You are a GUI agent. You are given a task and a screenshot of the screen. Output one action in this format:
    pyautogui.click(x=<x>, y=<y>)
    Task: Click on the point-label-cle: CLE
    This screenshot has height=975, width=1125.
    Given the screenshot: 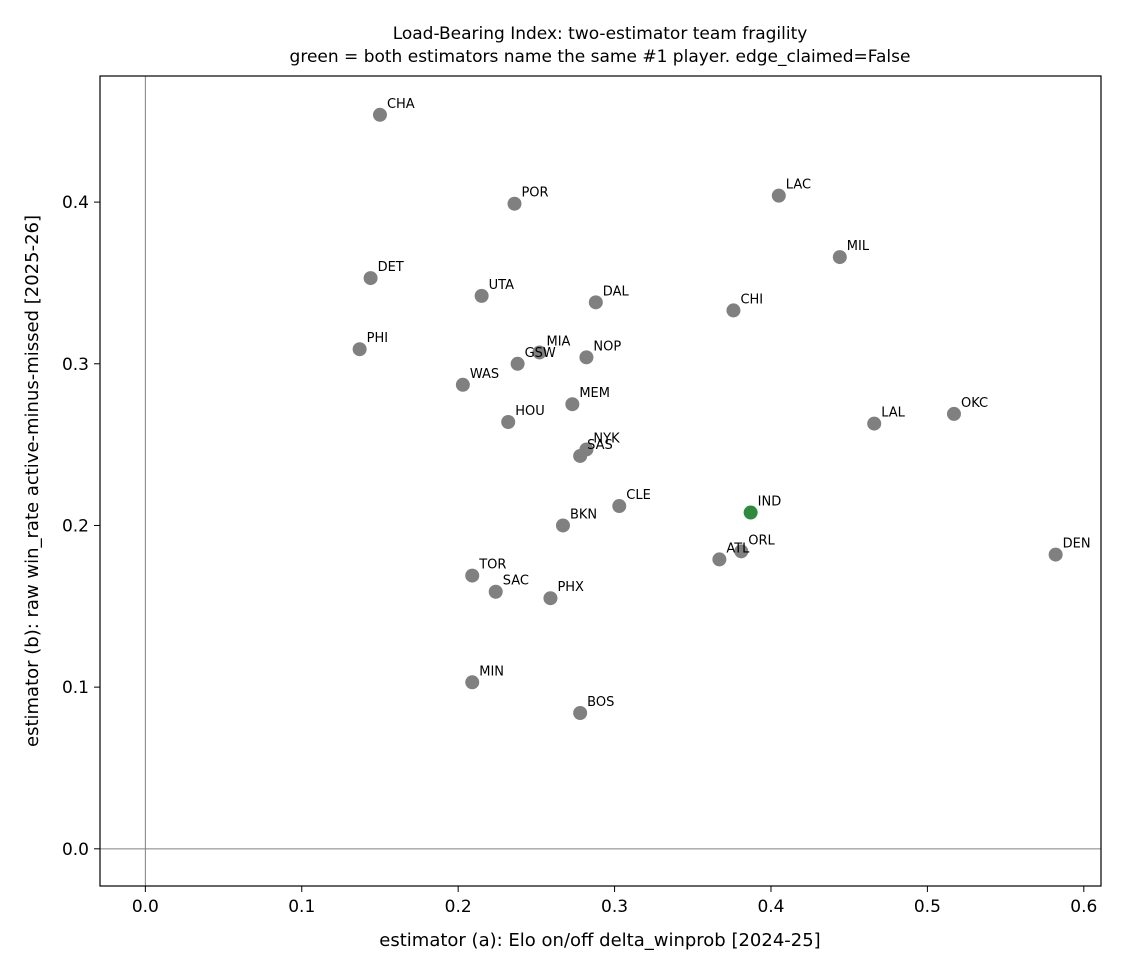 What is the action you would take?
    pyautogui.click(x=638, y=495)
    